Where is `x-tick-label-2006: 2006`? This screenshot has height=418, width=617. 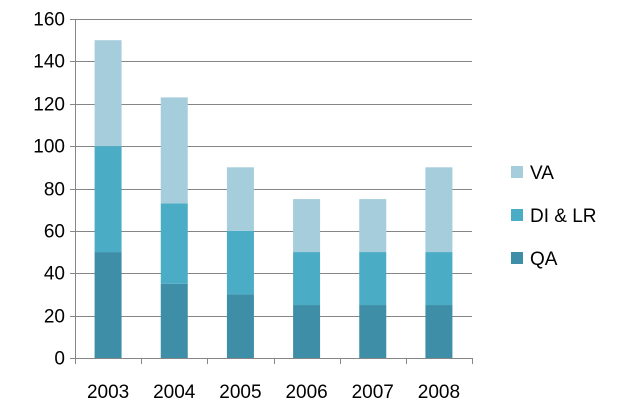
x-tick-label-2006: 2006 is located at coordinates (306, 392).